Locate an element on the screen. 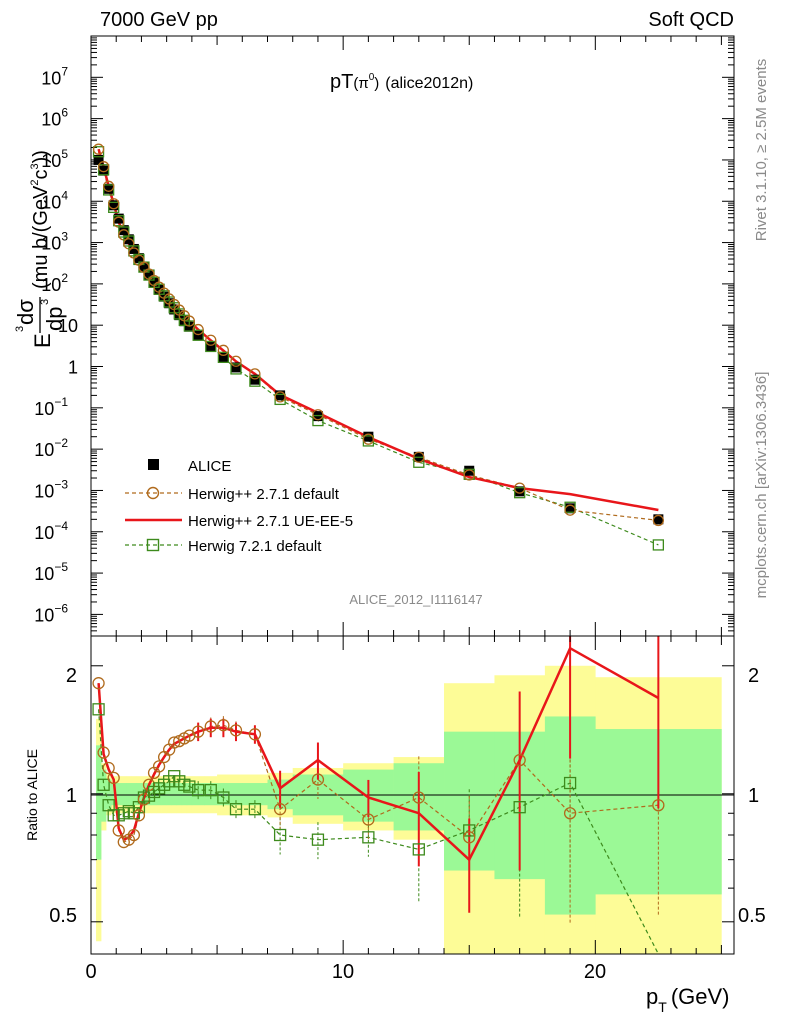  legend-item-alice: ALICE is located at coordinates (189, 466).